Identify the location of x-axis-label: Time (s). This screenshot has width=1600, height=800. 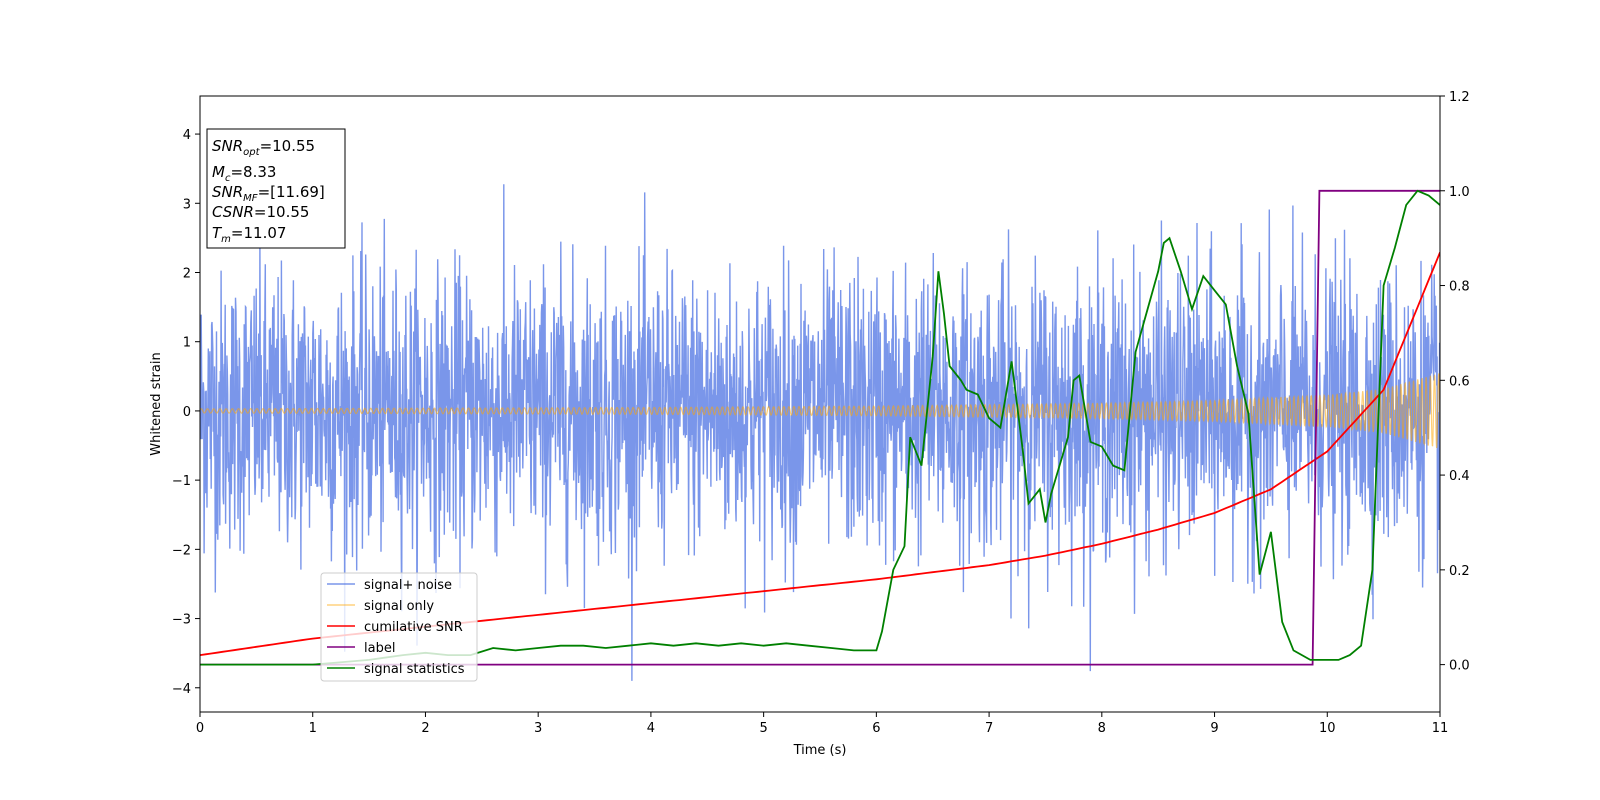
(820, 750).